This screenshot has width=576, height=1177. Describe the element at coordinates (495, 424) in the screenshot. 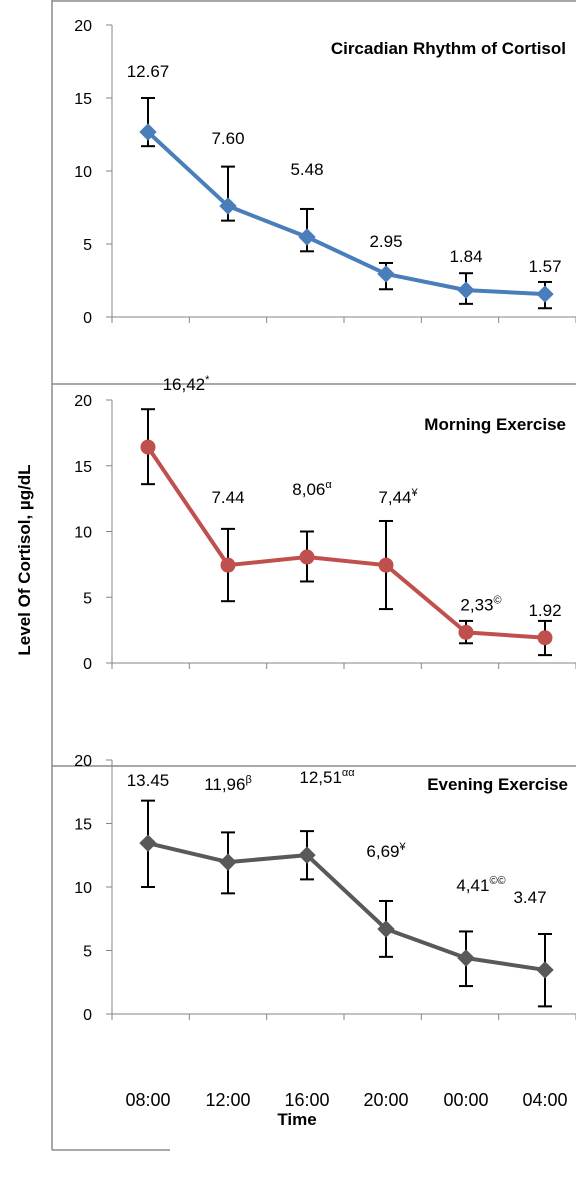

I see `chart-title: Morning Exercise` at that location.